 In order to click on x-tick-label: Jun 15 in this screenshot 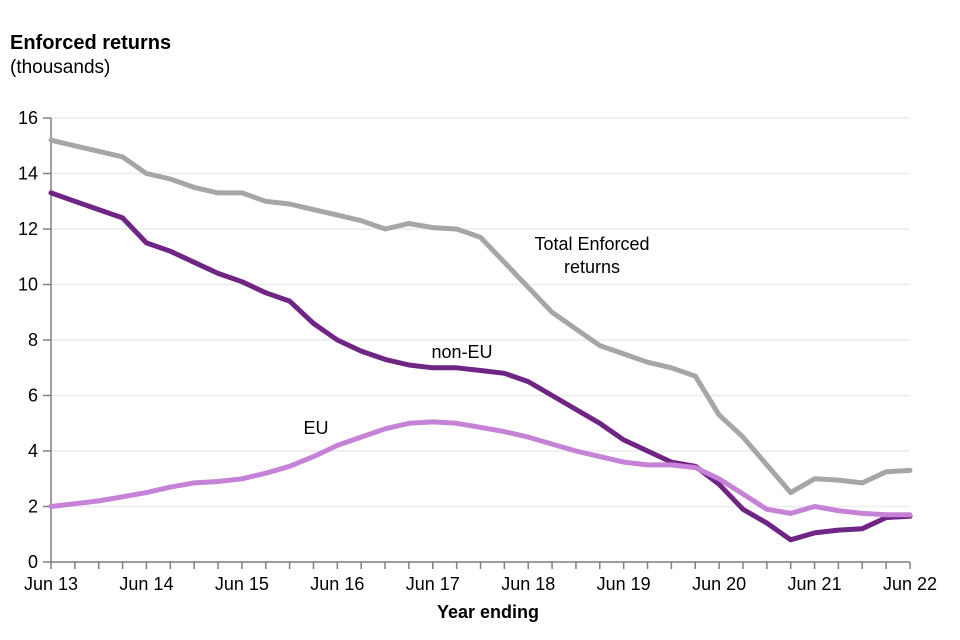, I will do `click(242, 584)`.